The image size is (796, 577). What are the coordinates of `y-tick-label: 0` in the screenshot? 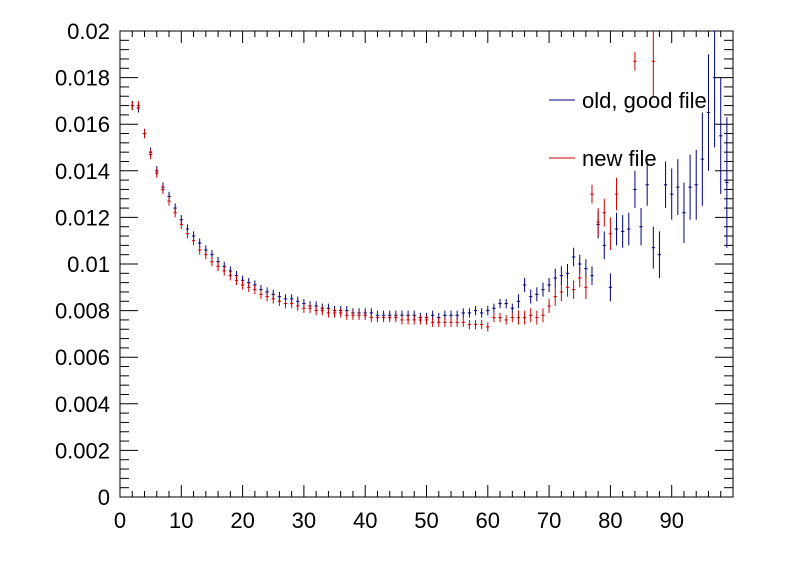 It's located at (104, 497).